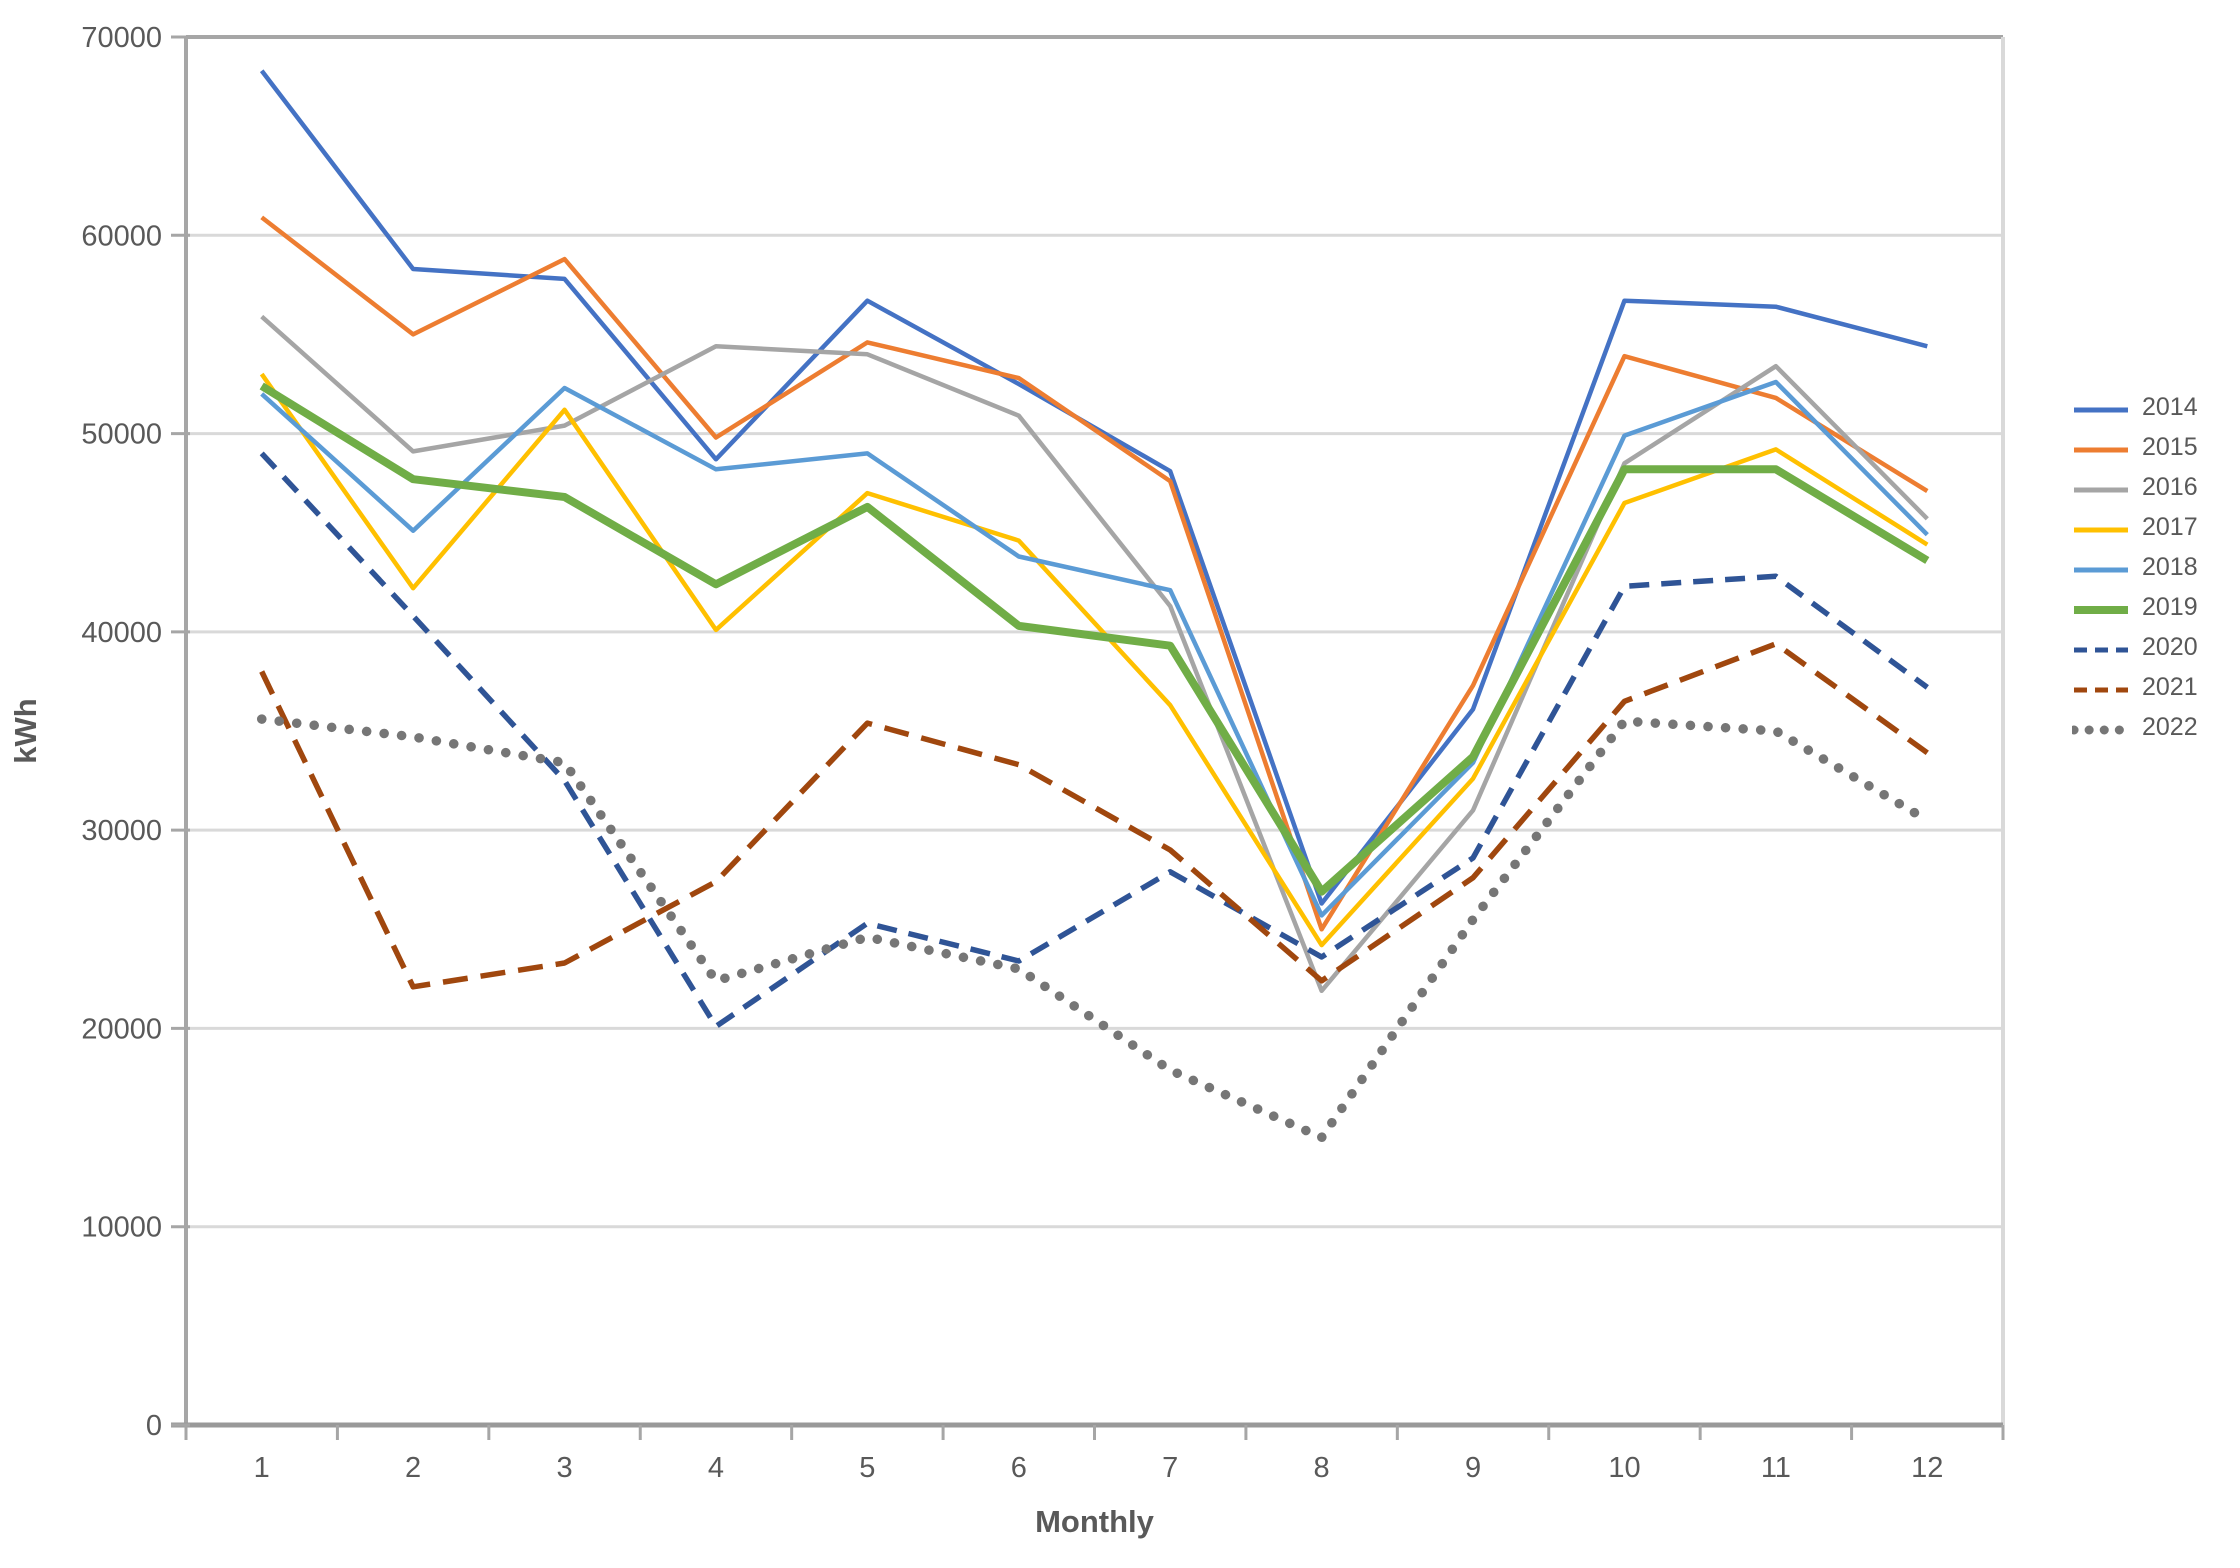 This screenshot has width=2240, height=1568. What do you see at coordinates (121, 1228) in the screenshot?
I see `y-tick-label: 10000` at bounding box center [121, 1228].